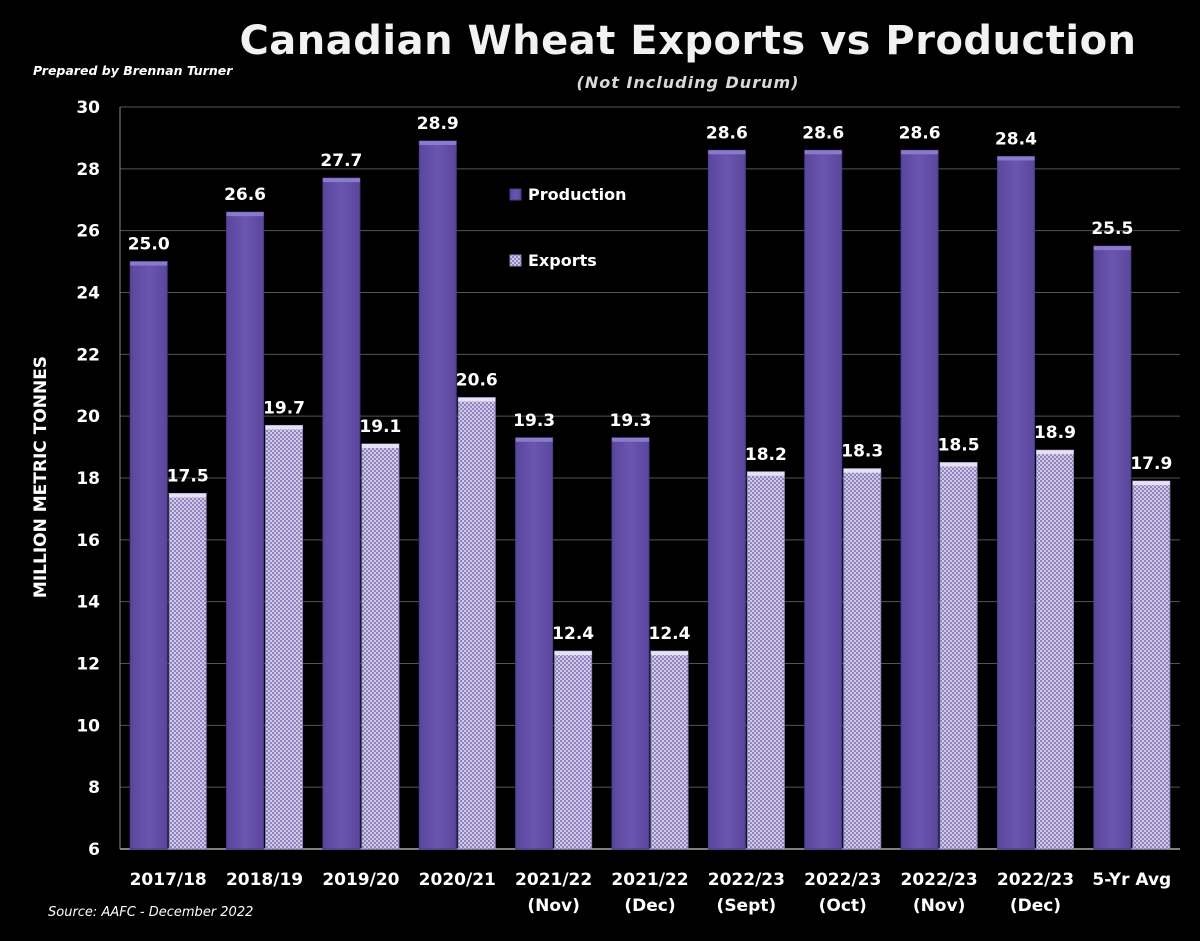  Describe the element at coordinates (1112, 229) in the screenshot. I see `production-data-label: 25.5` at that location.